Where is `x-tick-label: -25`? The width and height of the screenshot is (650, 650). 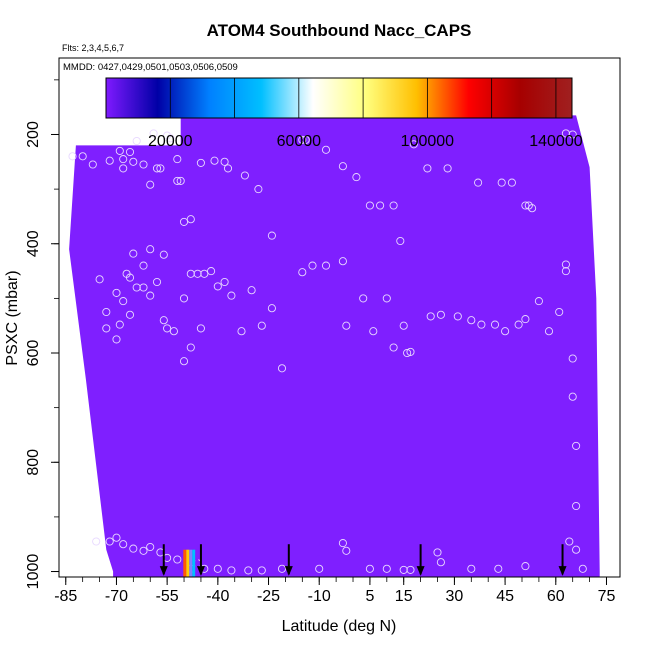 x-tick-label: -25 is located at coordinates (268, 596).